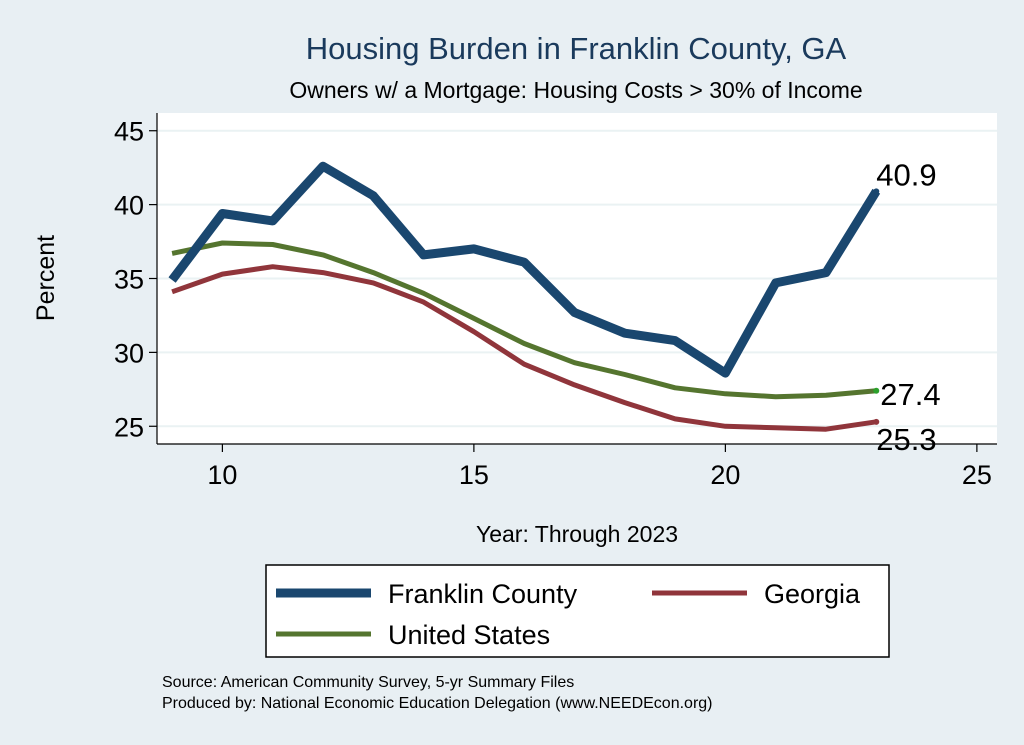 Image resolution: width=1024 pixels, height=745 pixels. What do you see at coordinates (129, 353) in the screenshot?
I see `y-tick-label: 30` at bounding box center [129, 353].